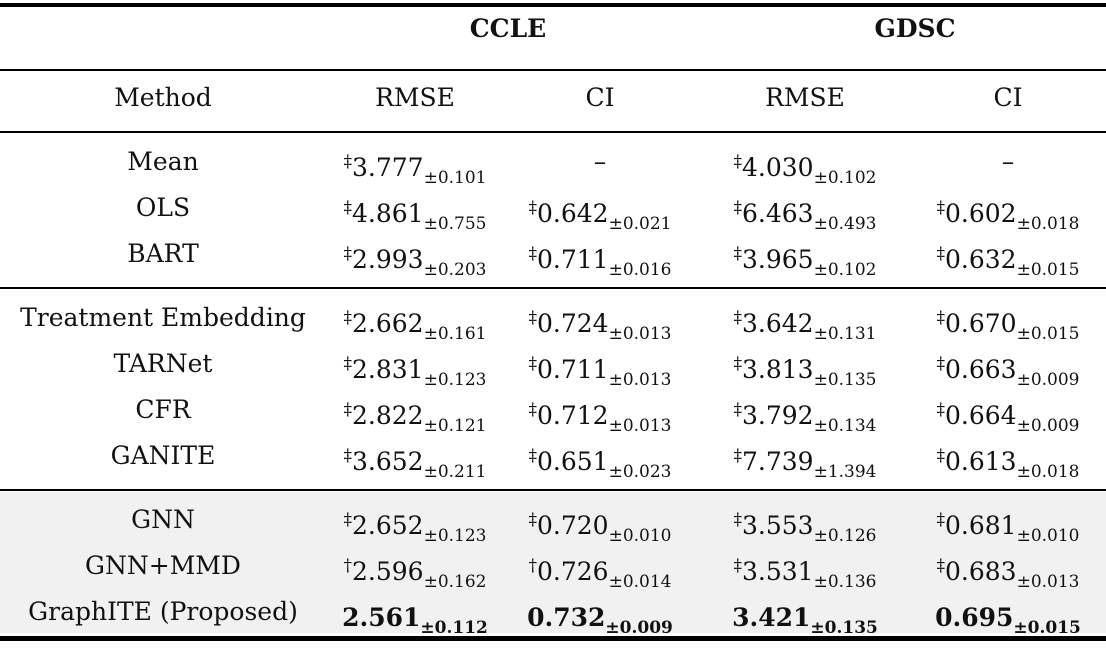 The height and width of the screenshot is (651, 1106). I want to click on metric-cell: 0.732±0.009, so click(600, 620).